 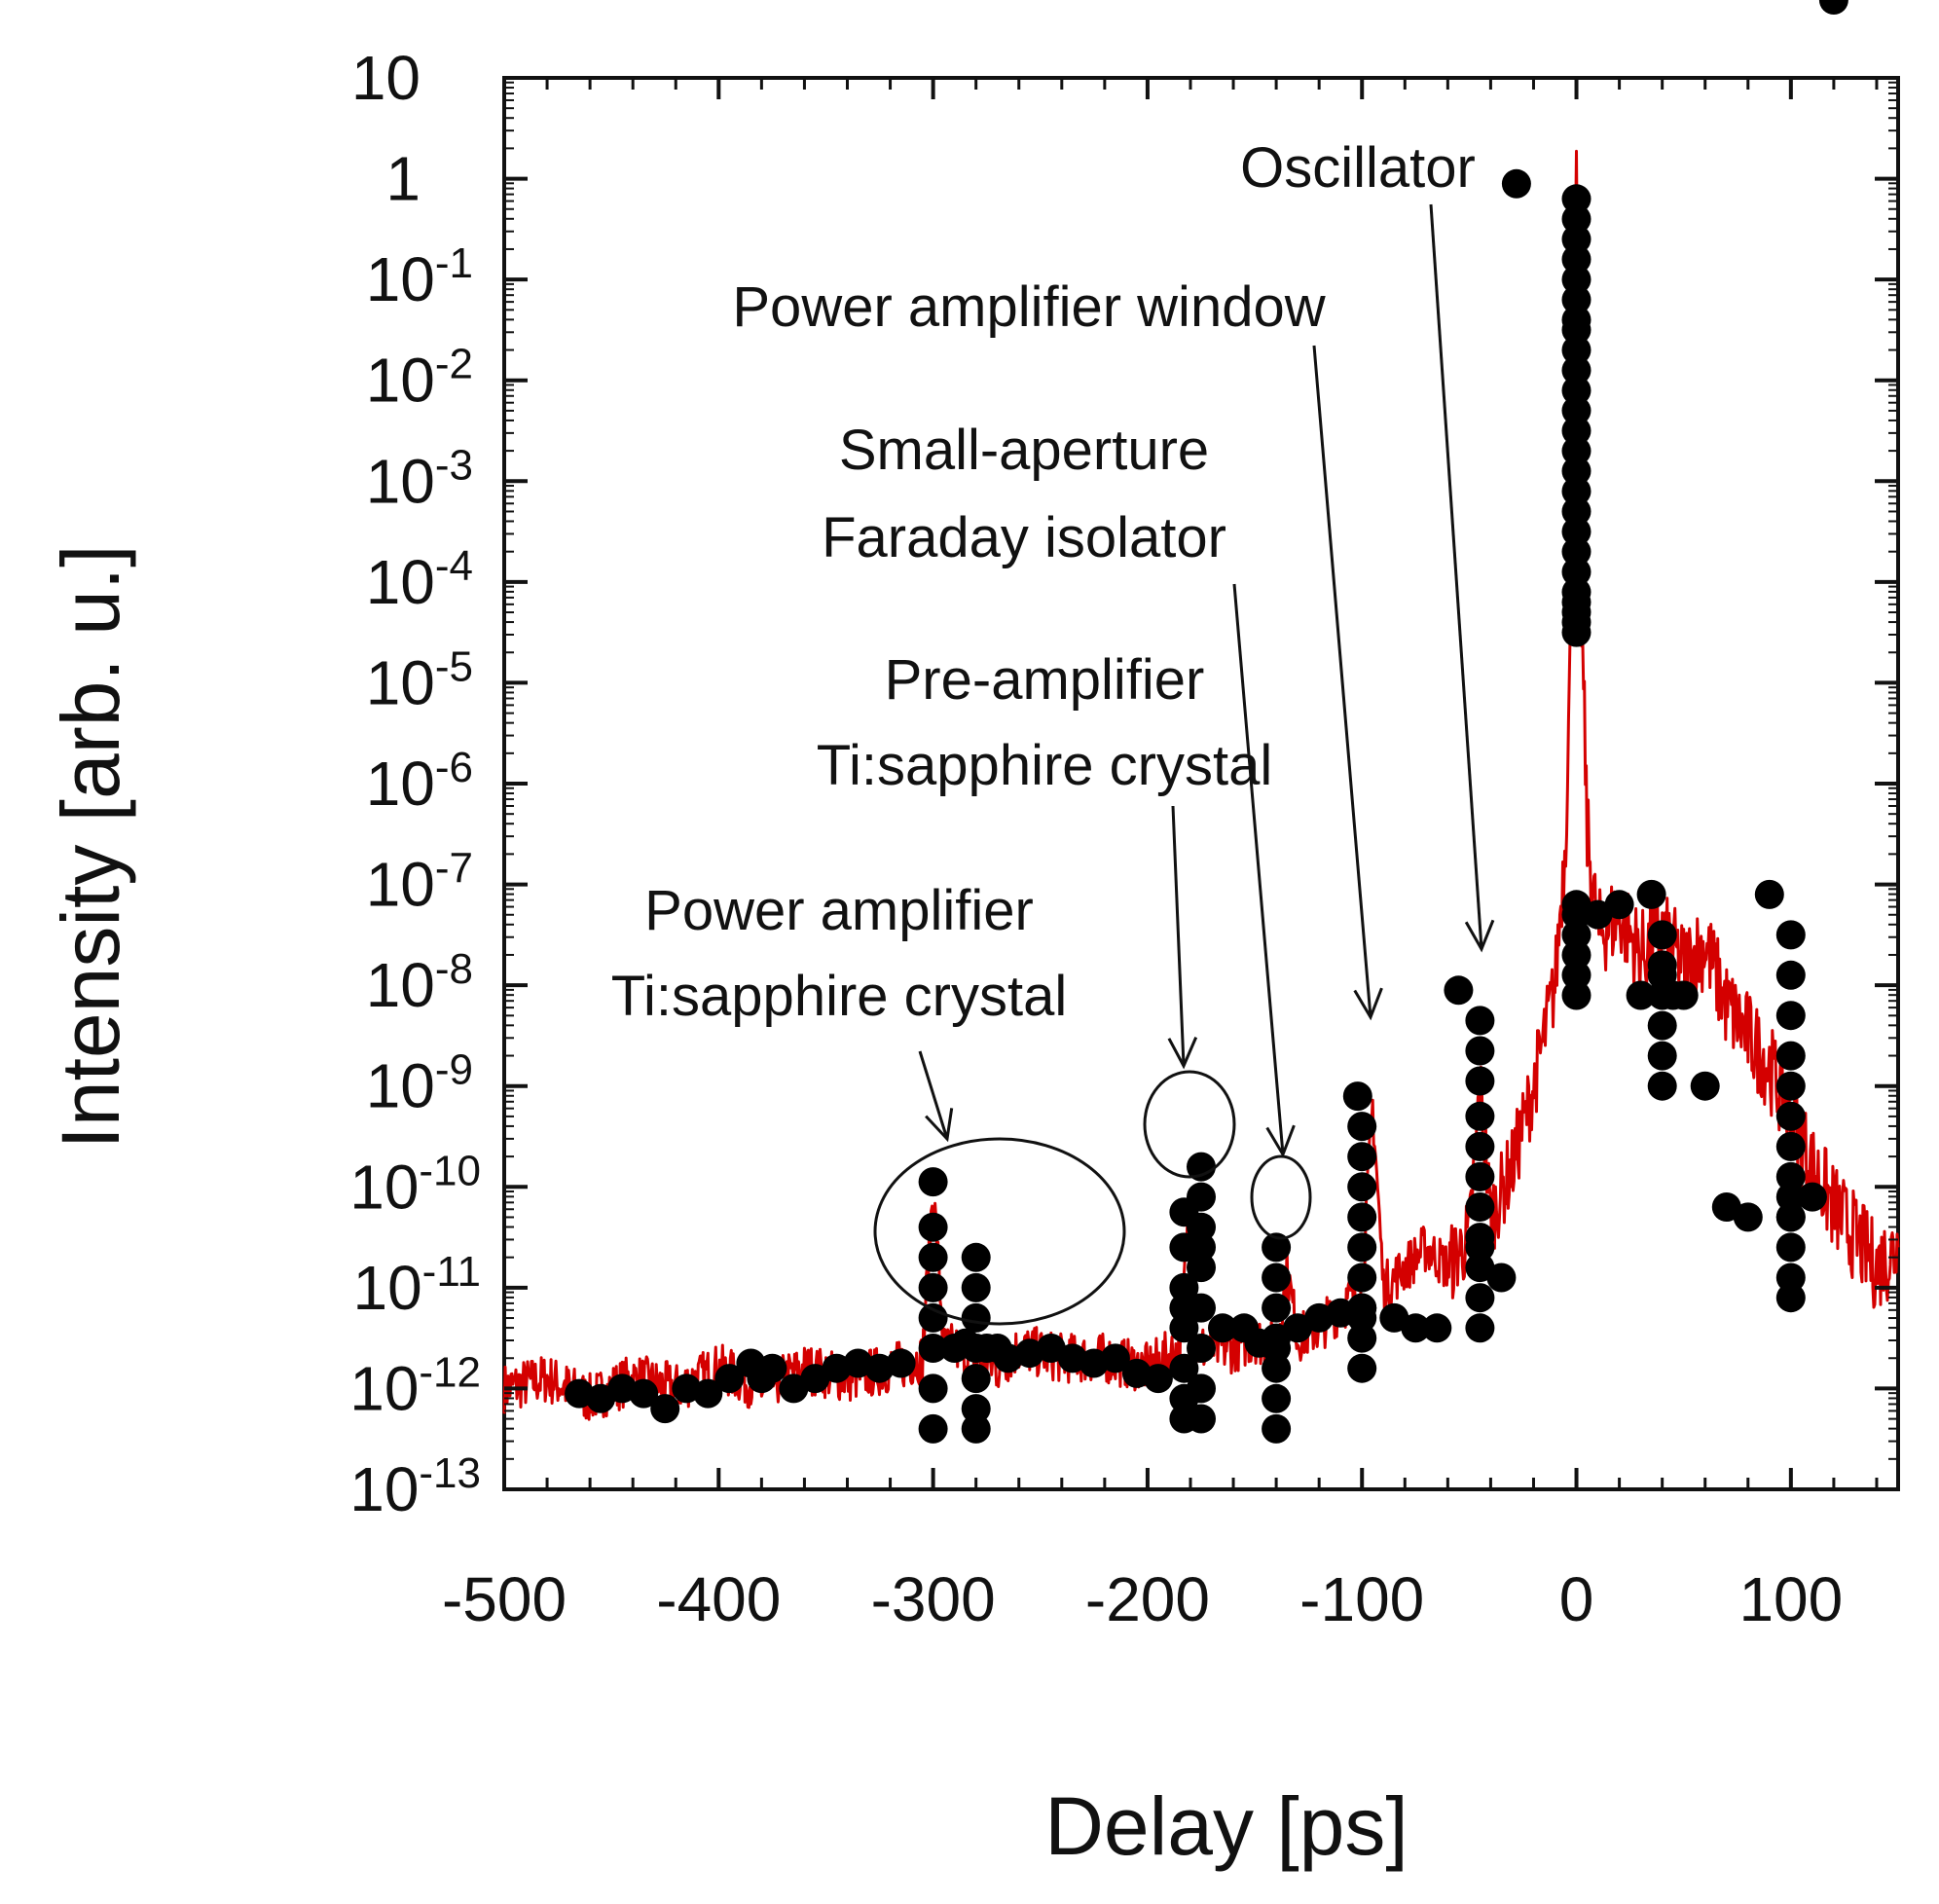 I want to click on annotation-label: Power amplifier, so click(x=839, y=910).